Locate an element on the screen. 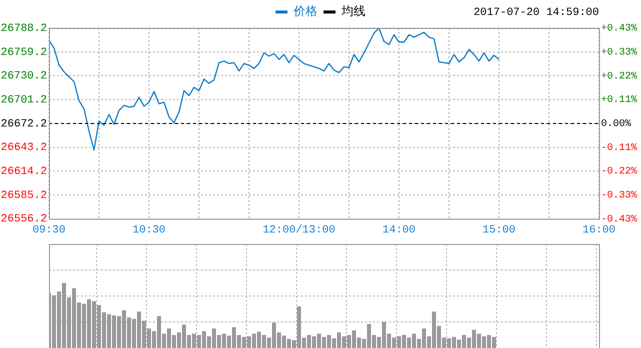 Image resolution: width=641 pixels, height=348 pixels. y-tick-label: 26701.2 is located at coordinates (23, 100).